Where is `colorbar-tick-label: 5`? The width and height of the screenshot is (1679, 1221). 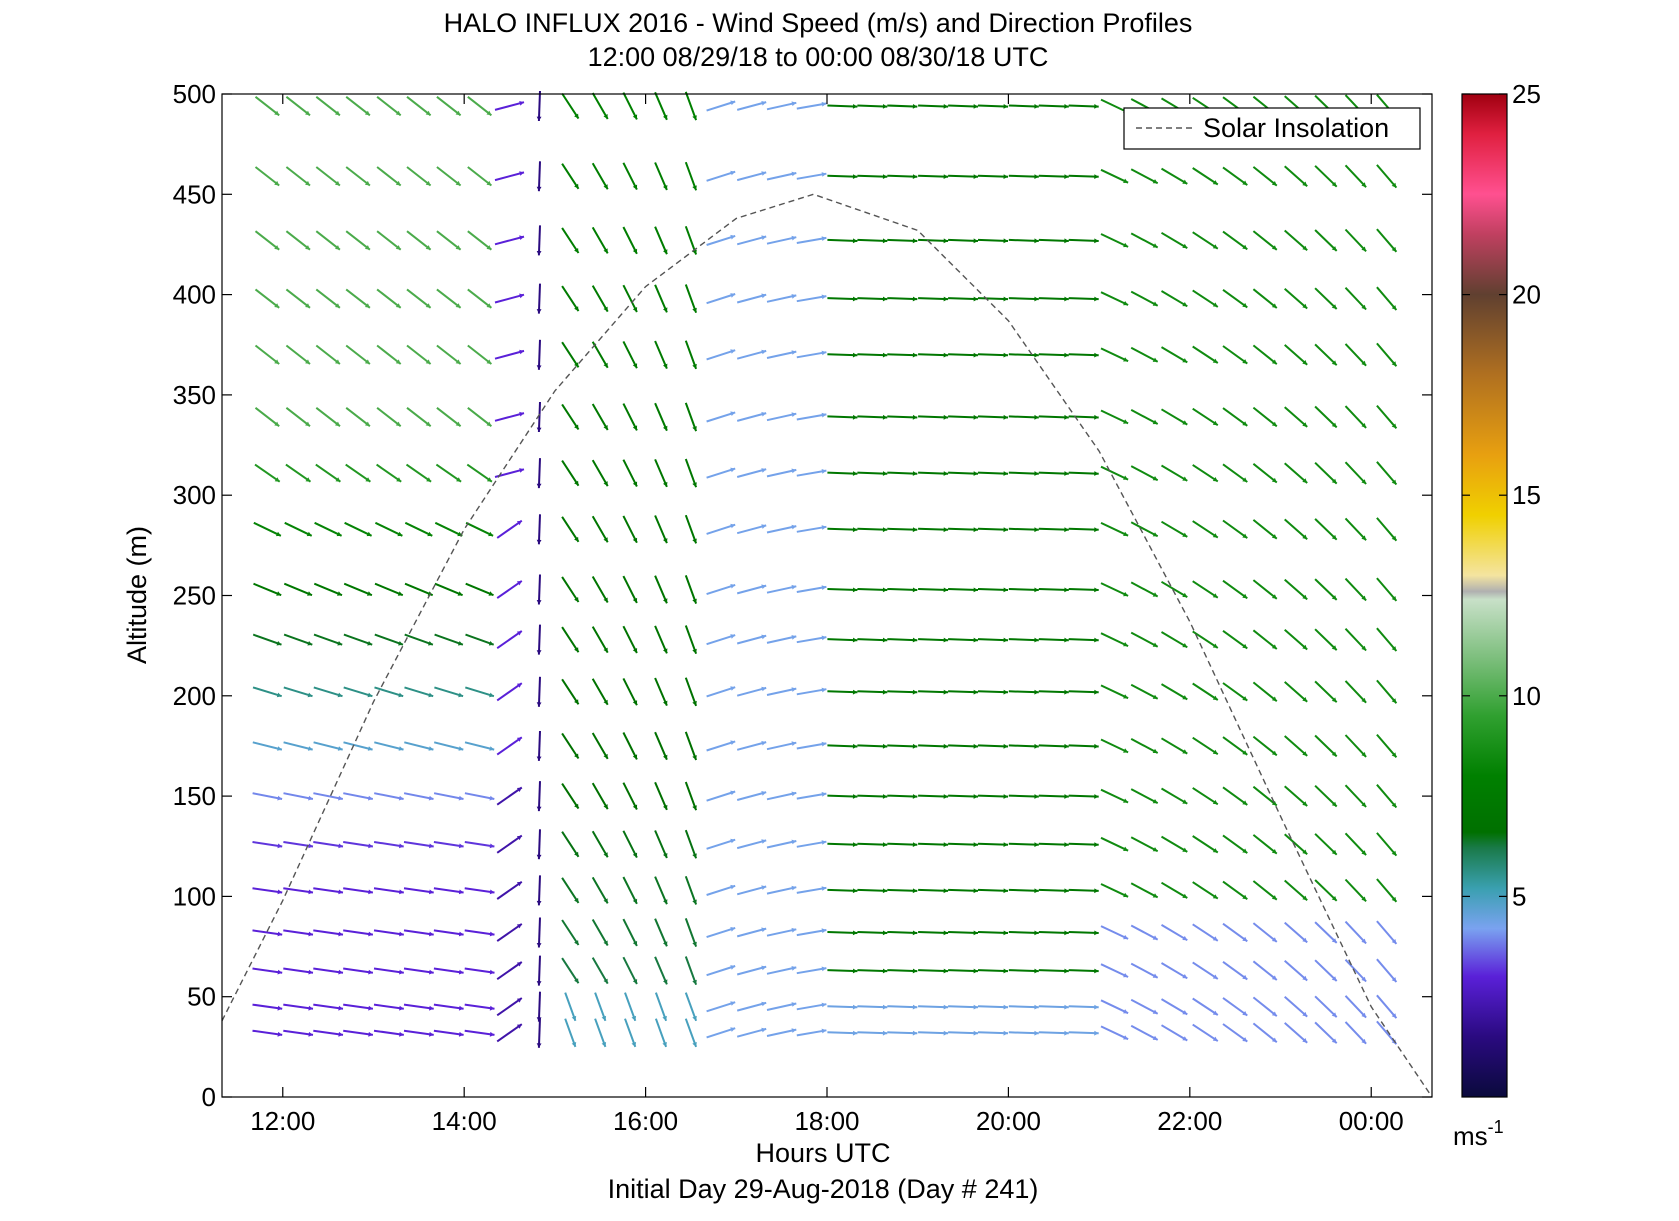 colorbar-tick-label: 5 is located at coordinates (1519, 896).